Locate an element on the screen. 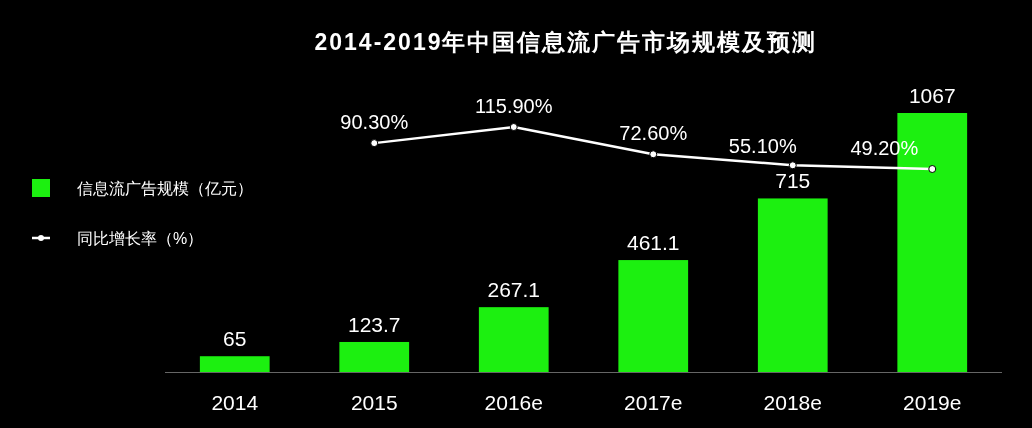  data-label: 123.7 is located at coordinates (374, 324).